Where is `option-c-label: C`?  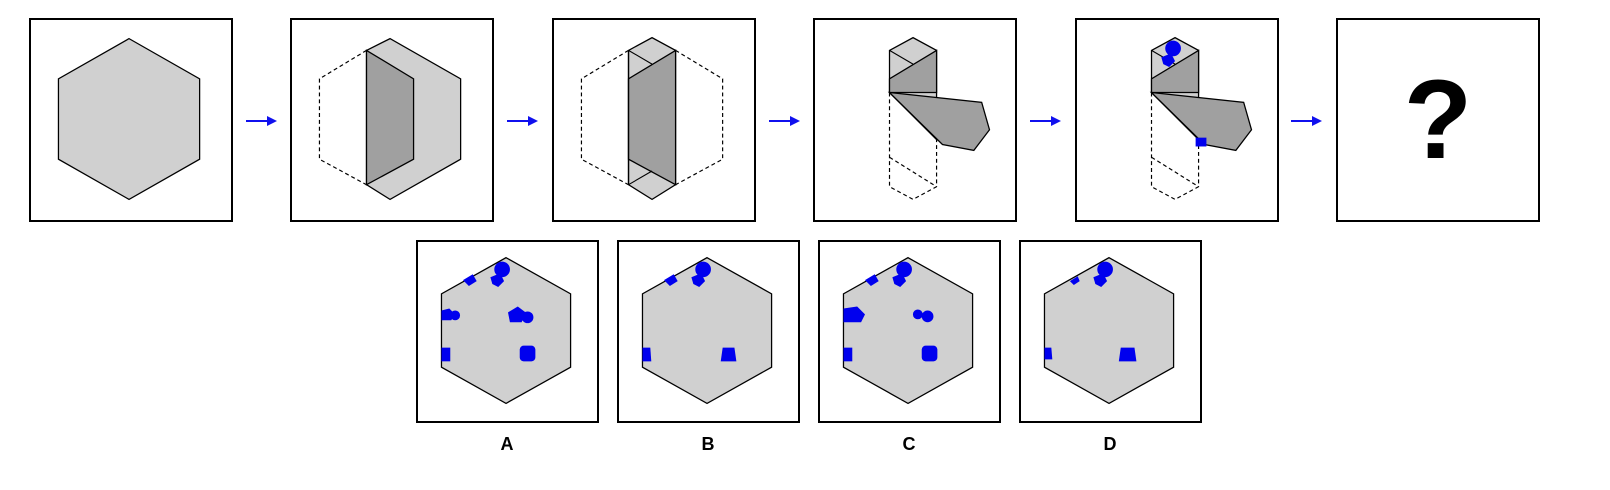
option-c-label: C is located at coordinates (909, 444).